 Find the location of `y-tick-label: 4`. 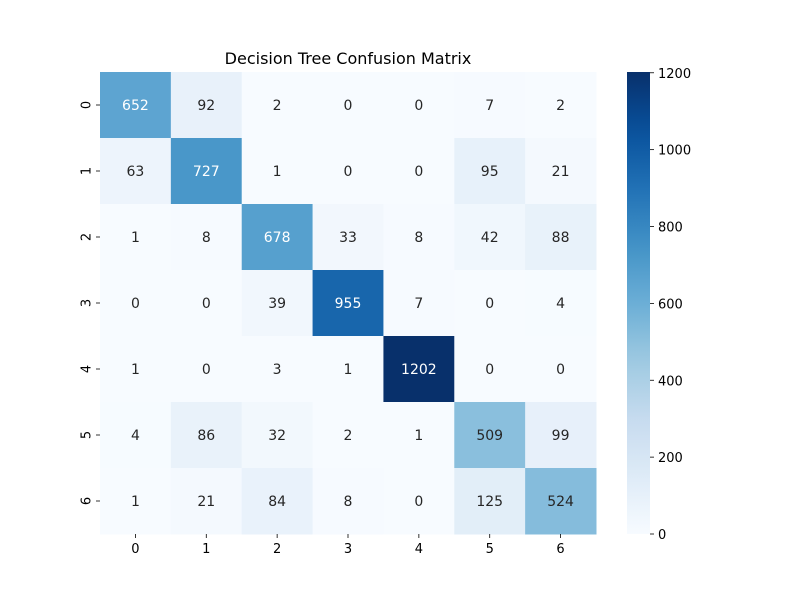

y-tick-label: 4 is located at coordinates (87, 369).